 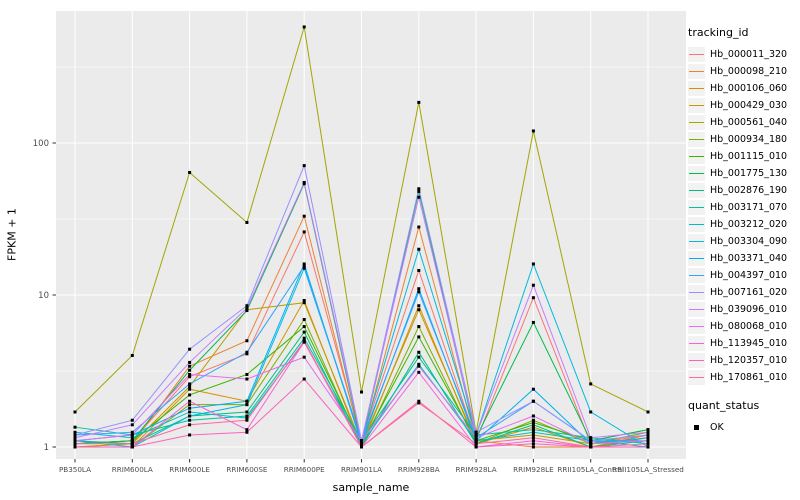 I want to click on y-tick-label: 100, so click(x=41, y=144).